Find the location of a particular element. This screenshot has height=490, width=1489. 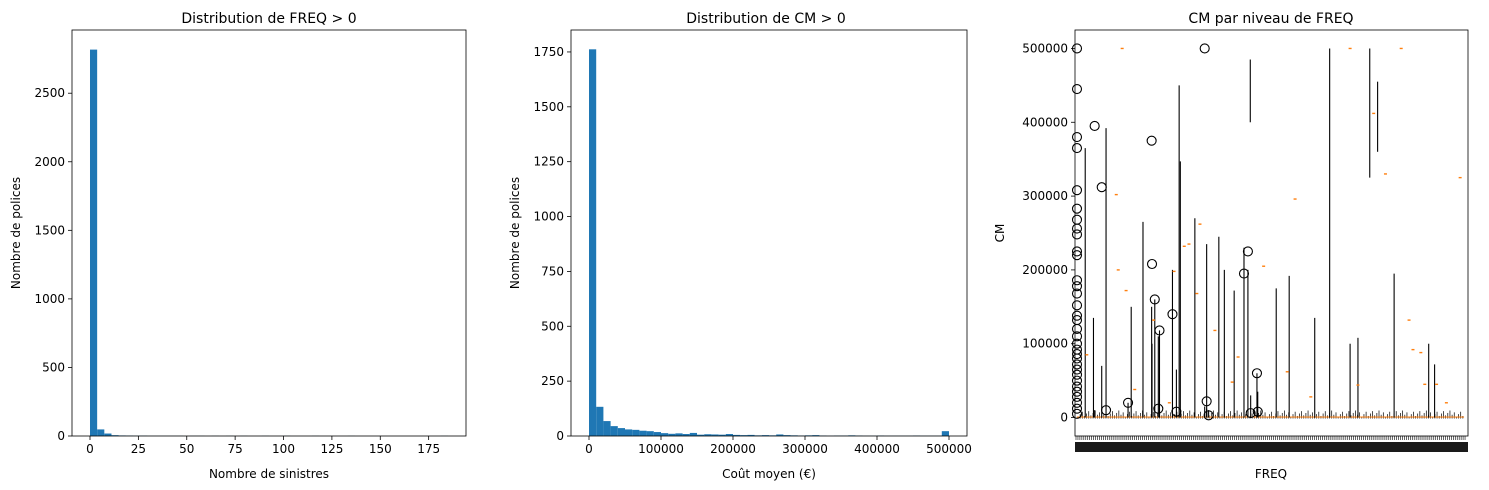

x-axis-label: Nombre de sinistres is located at coordinates (269, 474).